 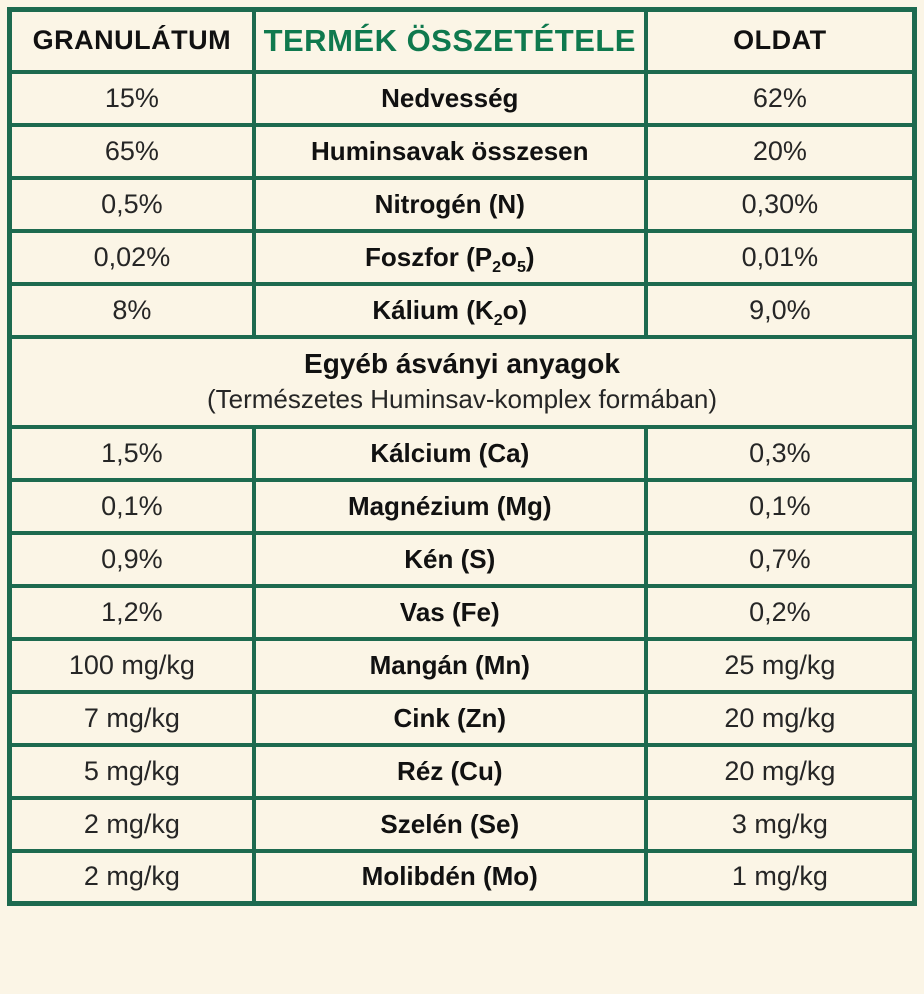 What do you see at coordinates (131, 559) in the screenshot?
I see `granulatum-value-cell: 0,9%` at bounding box center [131, 559].